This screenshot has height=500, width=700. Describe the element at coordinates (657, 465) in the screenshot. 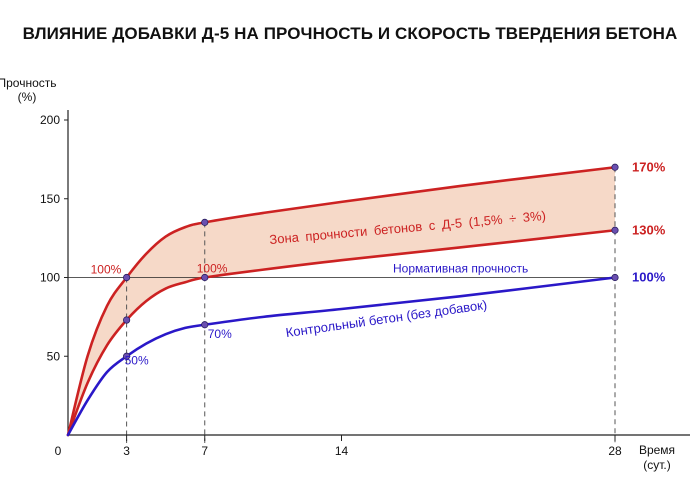

I see `x-axis-label-line-2: (сут.)` at that location.